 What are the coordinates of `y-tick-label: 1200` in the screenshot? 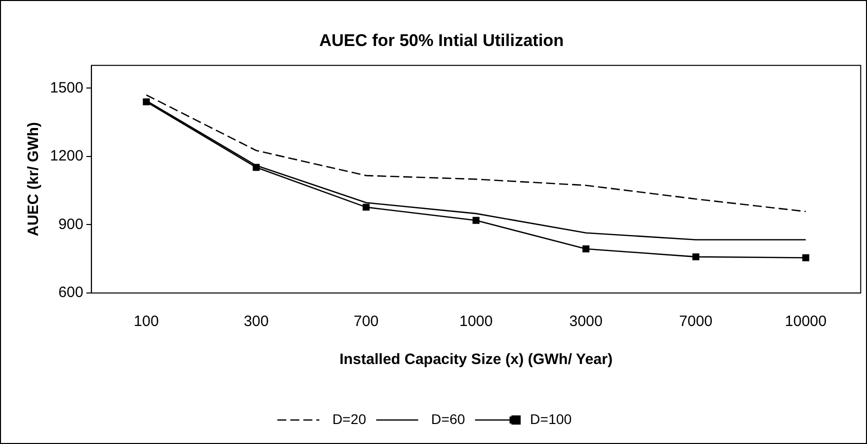 It's located at (67, 156).